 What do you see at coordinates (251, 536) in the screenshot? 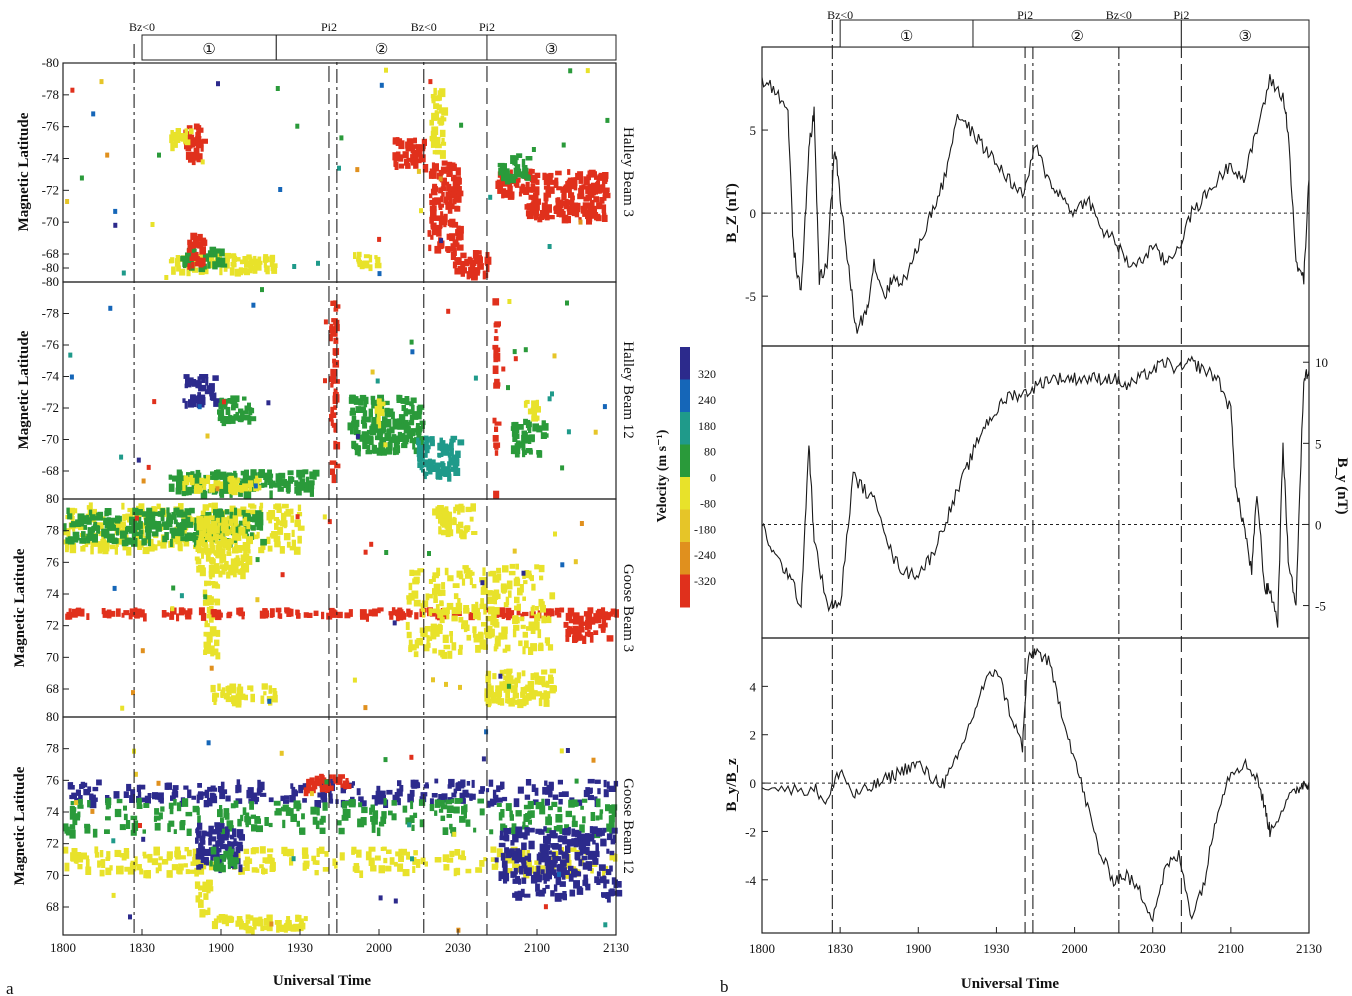
I see `velocity-cell-r2-b1` at bounding box center [251, 536].